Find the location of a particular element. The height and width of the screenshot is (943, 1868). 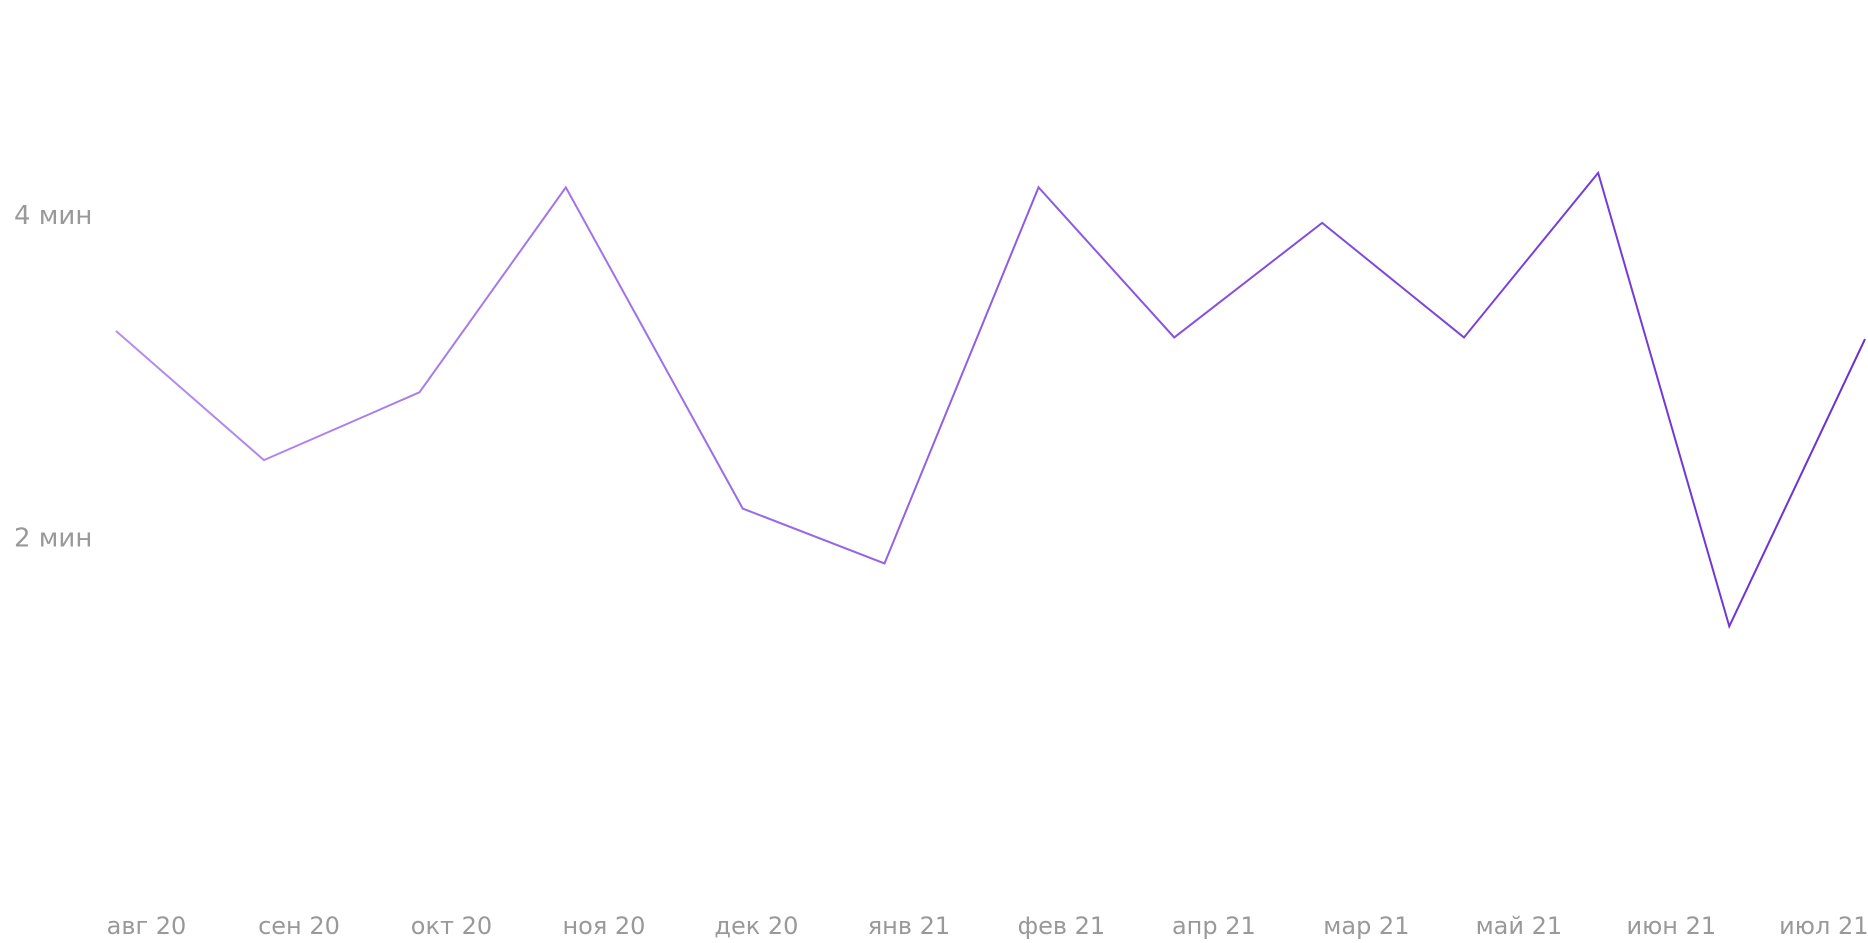

x-tick-label: мар 21 is located at coordinates (1366, 926).